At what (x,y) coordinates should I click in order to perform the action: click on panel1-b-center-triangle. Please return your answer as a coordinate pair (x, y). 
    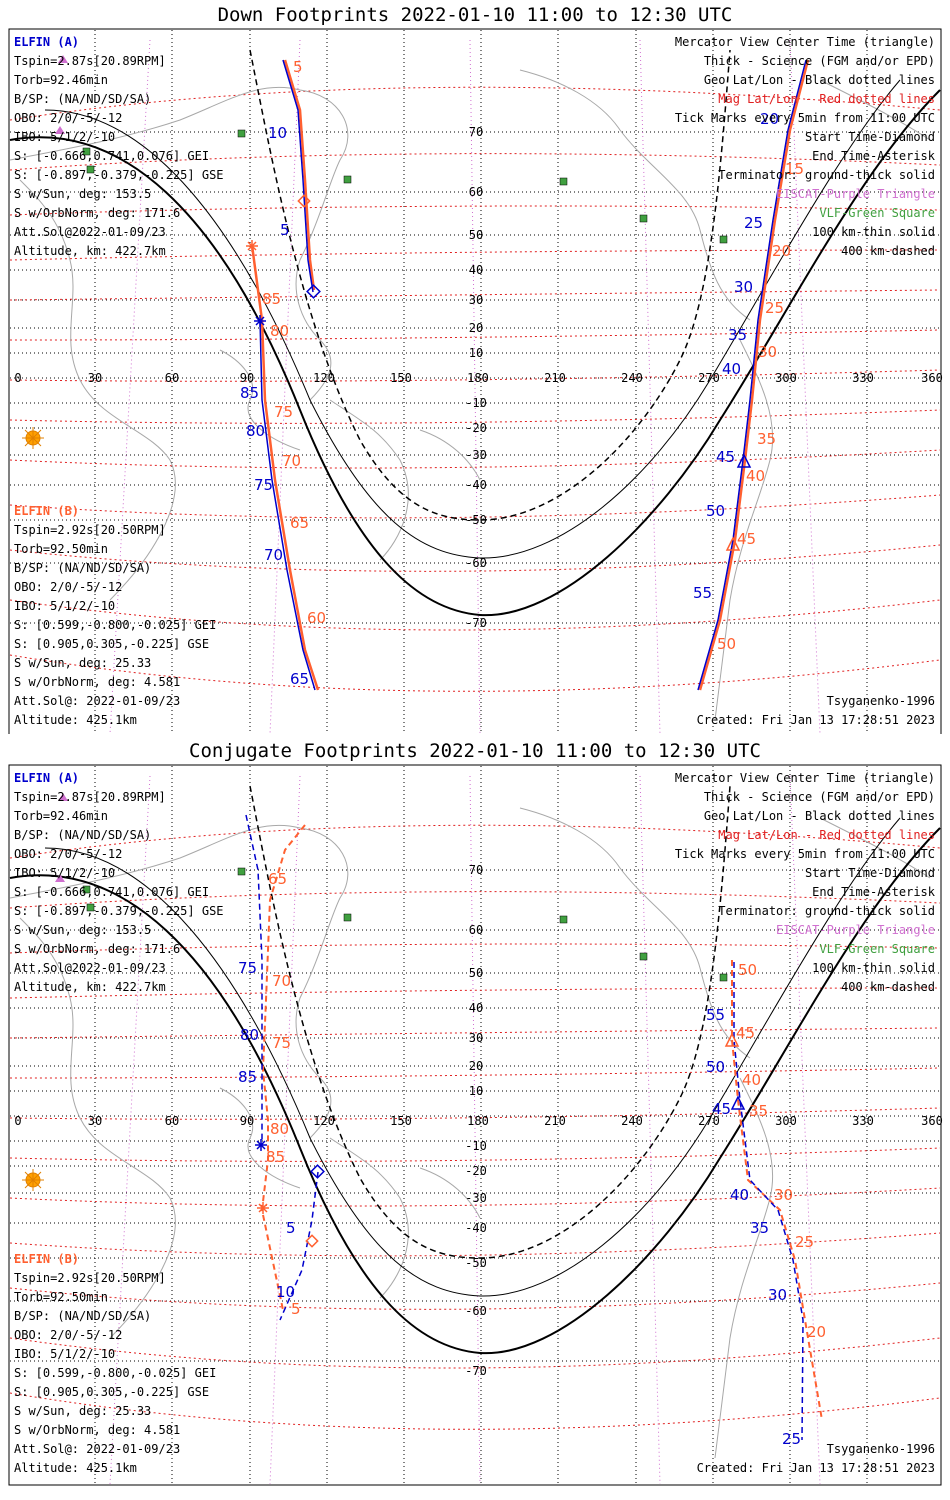
    Looking at the image, I should click on (733, 543).